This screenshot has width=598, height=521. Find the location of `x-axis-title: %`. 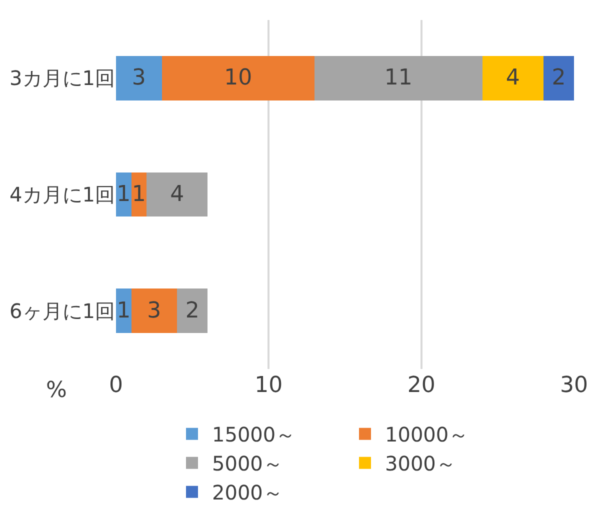

x-axis-title: % is located at coordinates (56, 390).